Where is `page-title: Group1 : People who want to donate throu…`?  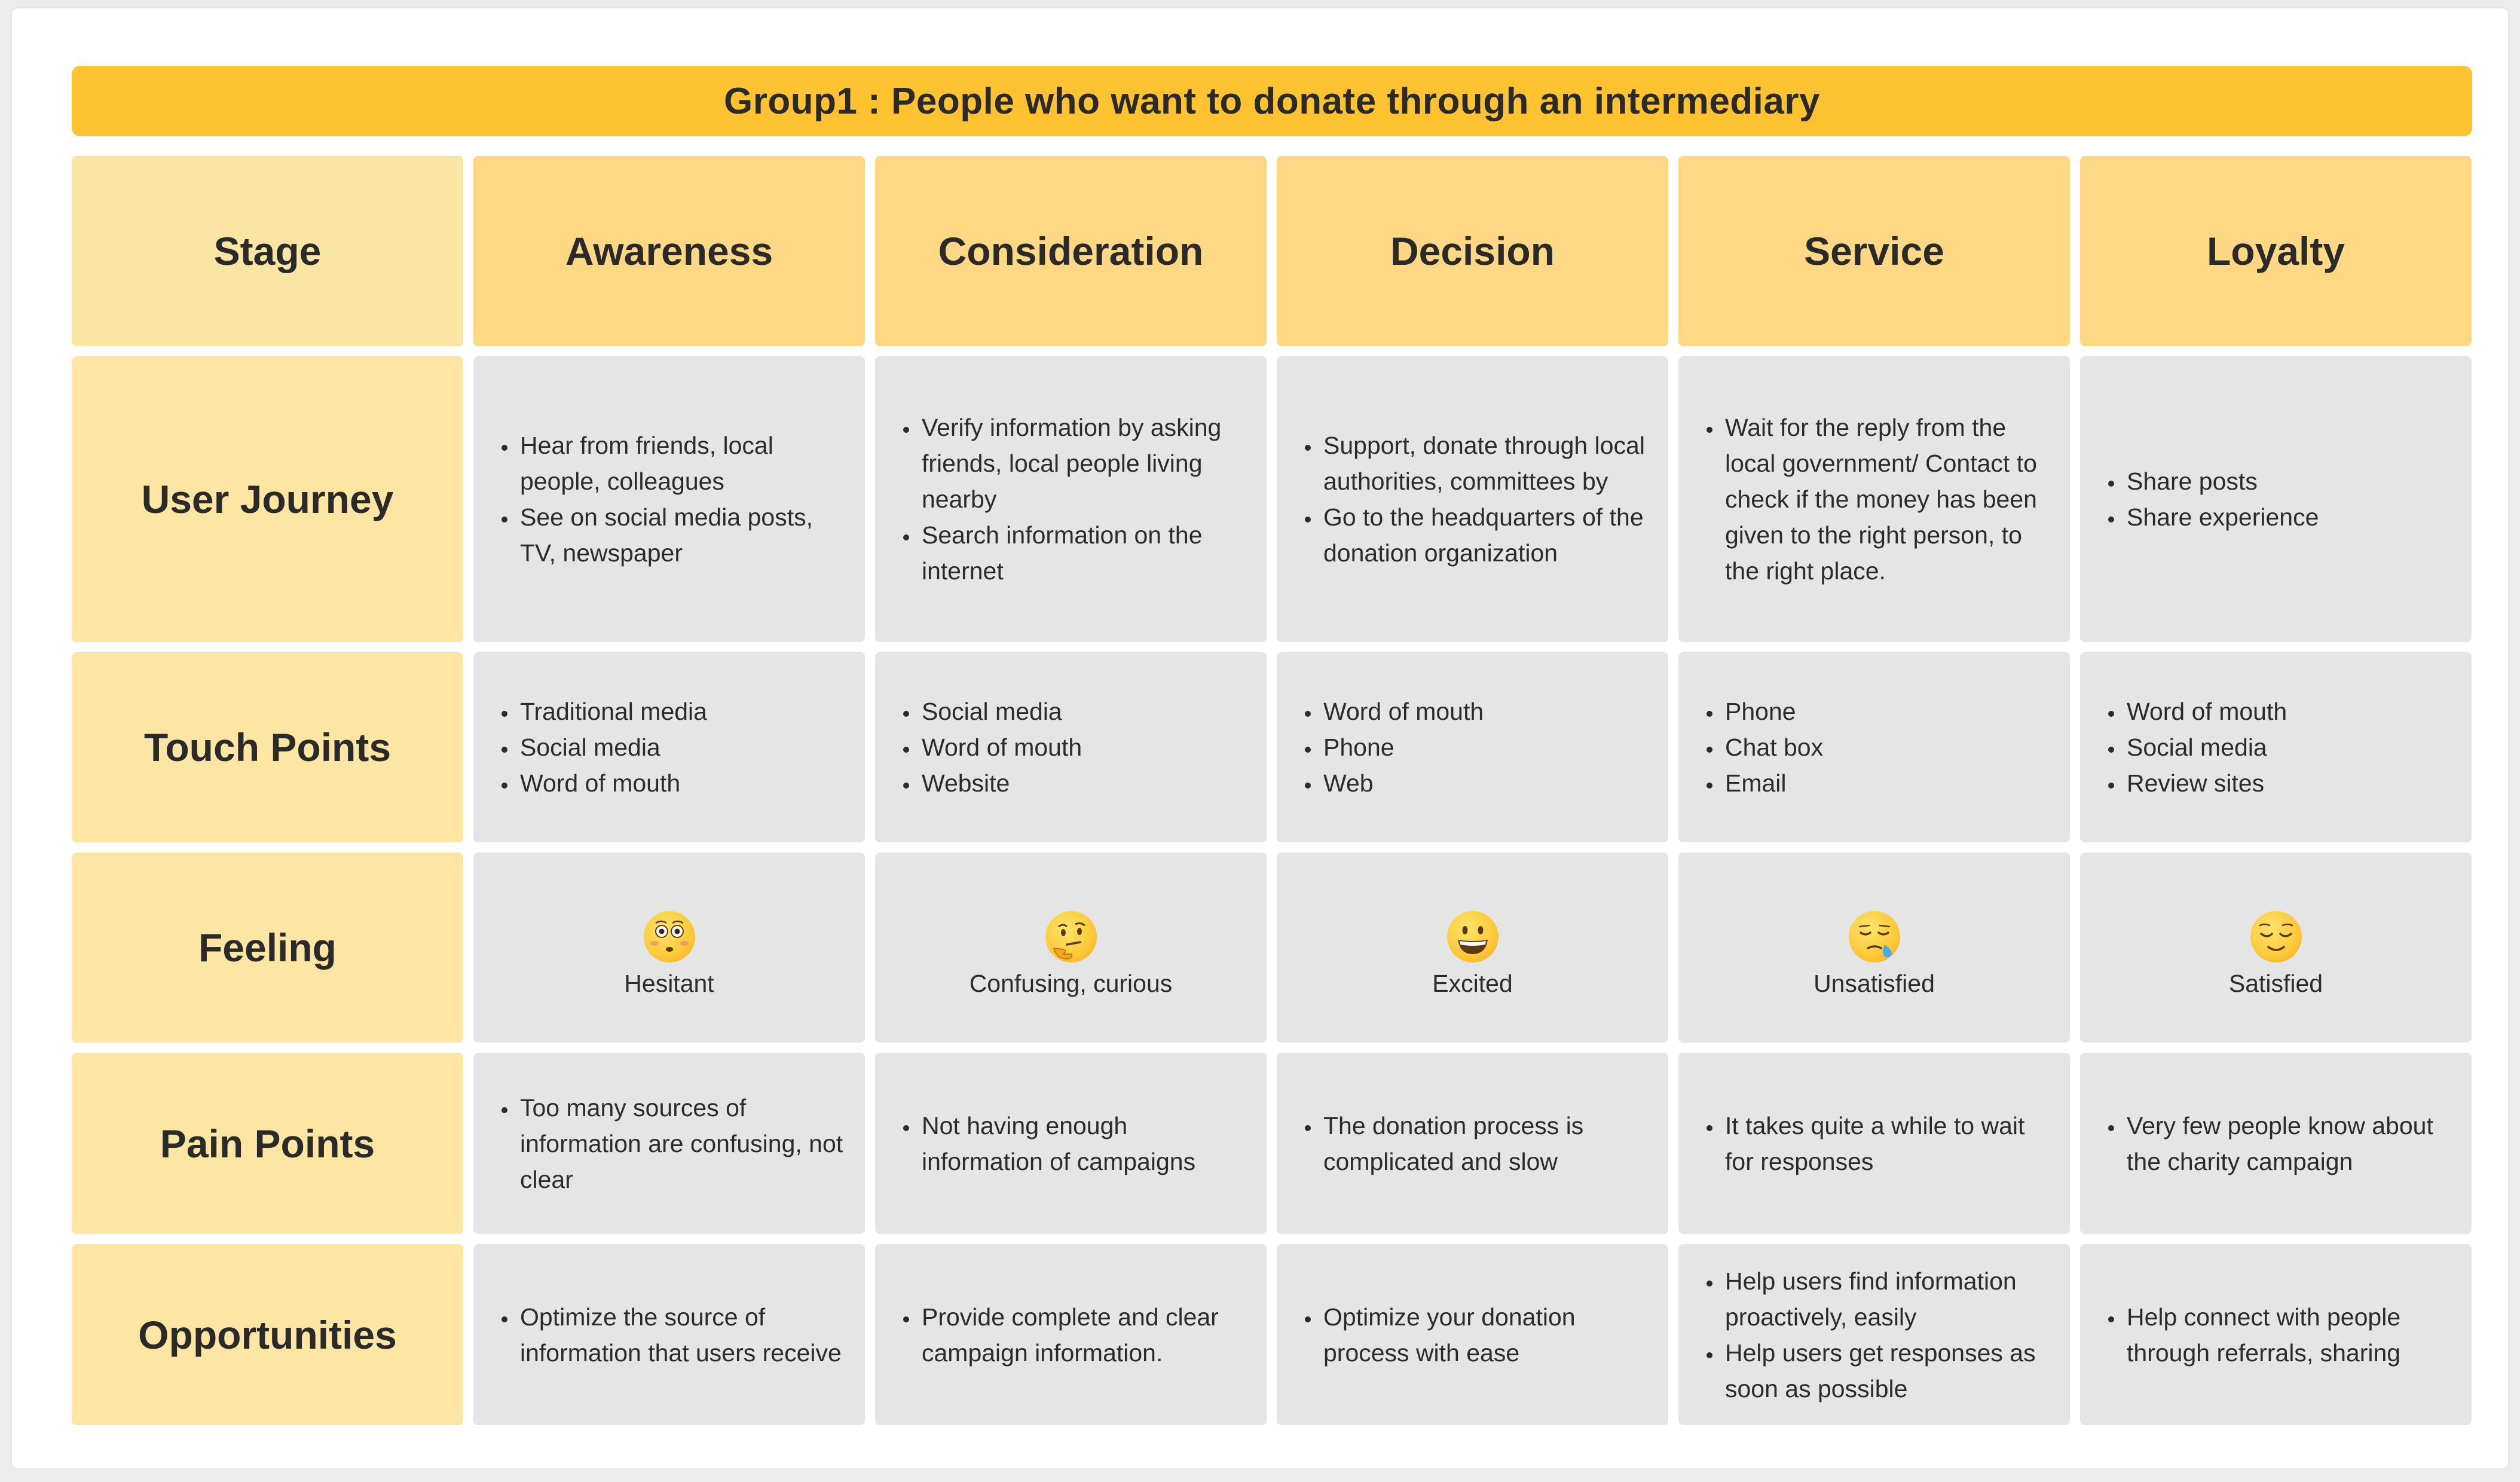
page-title: Group1 : People who want to donate throu… is located at coordinates (1272, 101).